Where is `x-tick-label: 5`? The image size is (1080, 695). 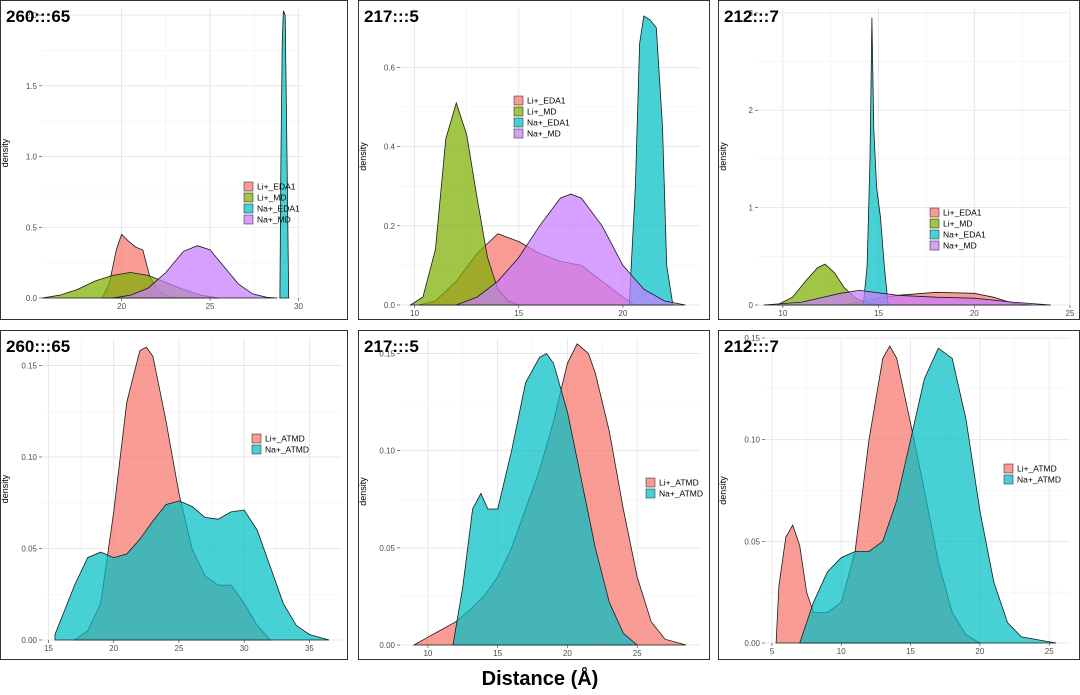
x-tick-label: 5 is located at coordinates (772, 651).